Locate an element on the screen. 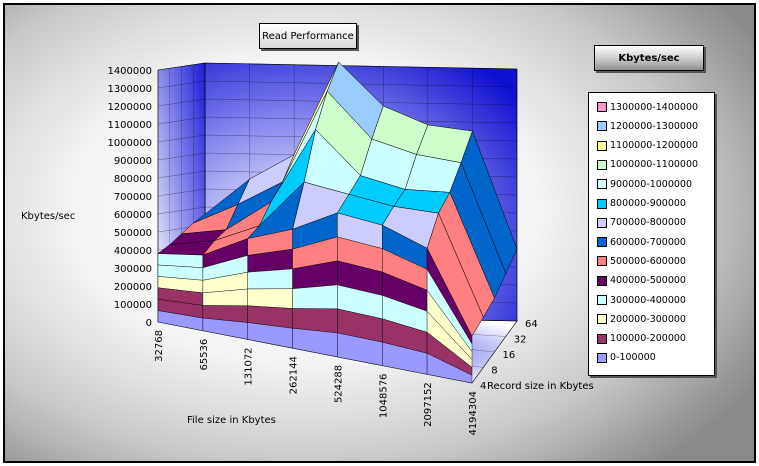 This screenshot has height=466, width=759. z-tick-label: 100000 is located at coordinates (133, 305).